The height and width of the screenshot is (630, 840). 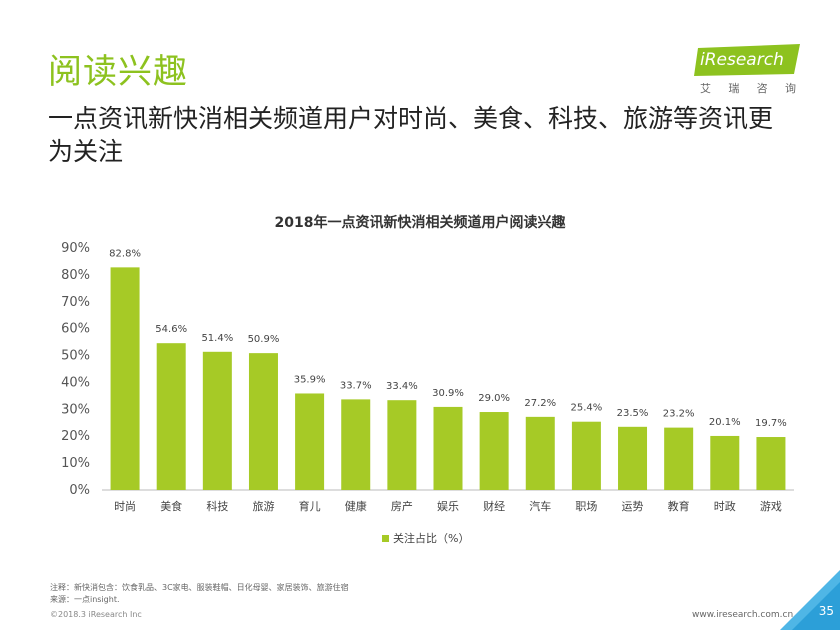 I want to click on x-category-label: 健康, so click(x=356, y=506).